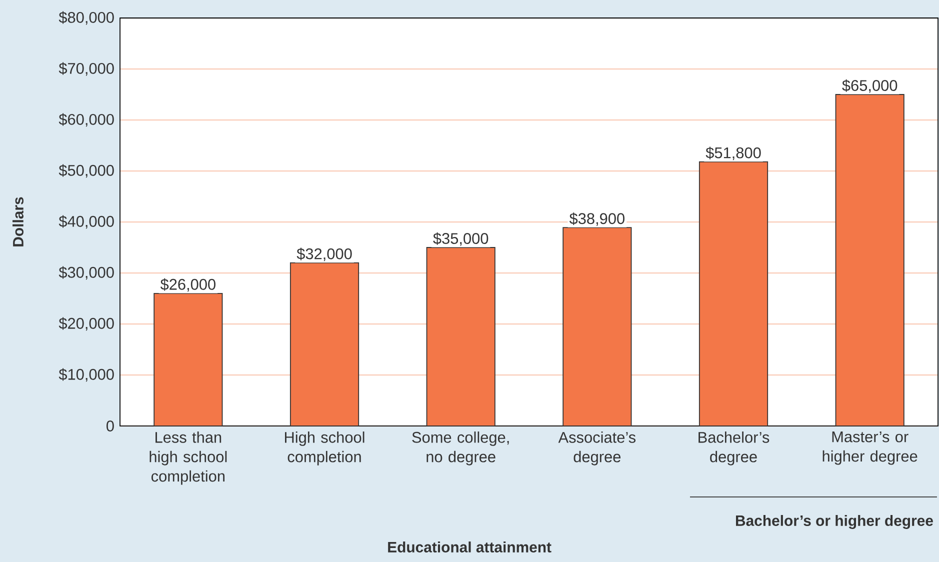 This screenshot has height=562, width=939. Describe the element at coordinates (86, 375) in the screenshot. I see `y-tick-label: $10,000` at that location.